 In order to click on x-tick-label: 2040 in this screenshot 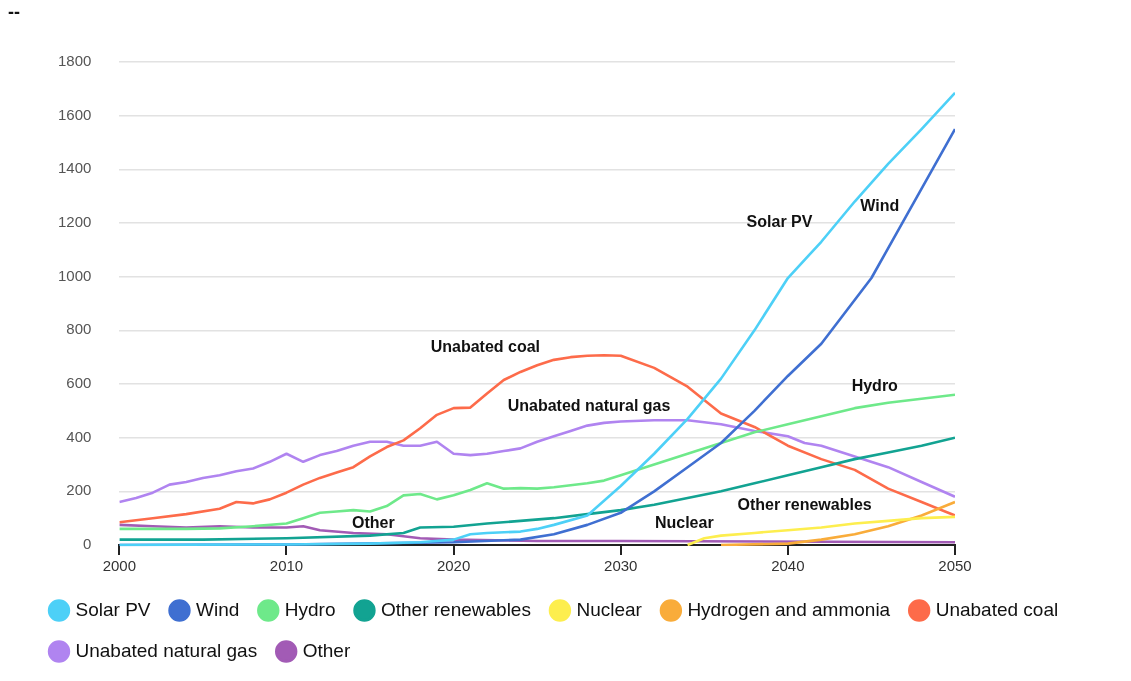, I will do `click(788, 566)`.